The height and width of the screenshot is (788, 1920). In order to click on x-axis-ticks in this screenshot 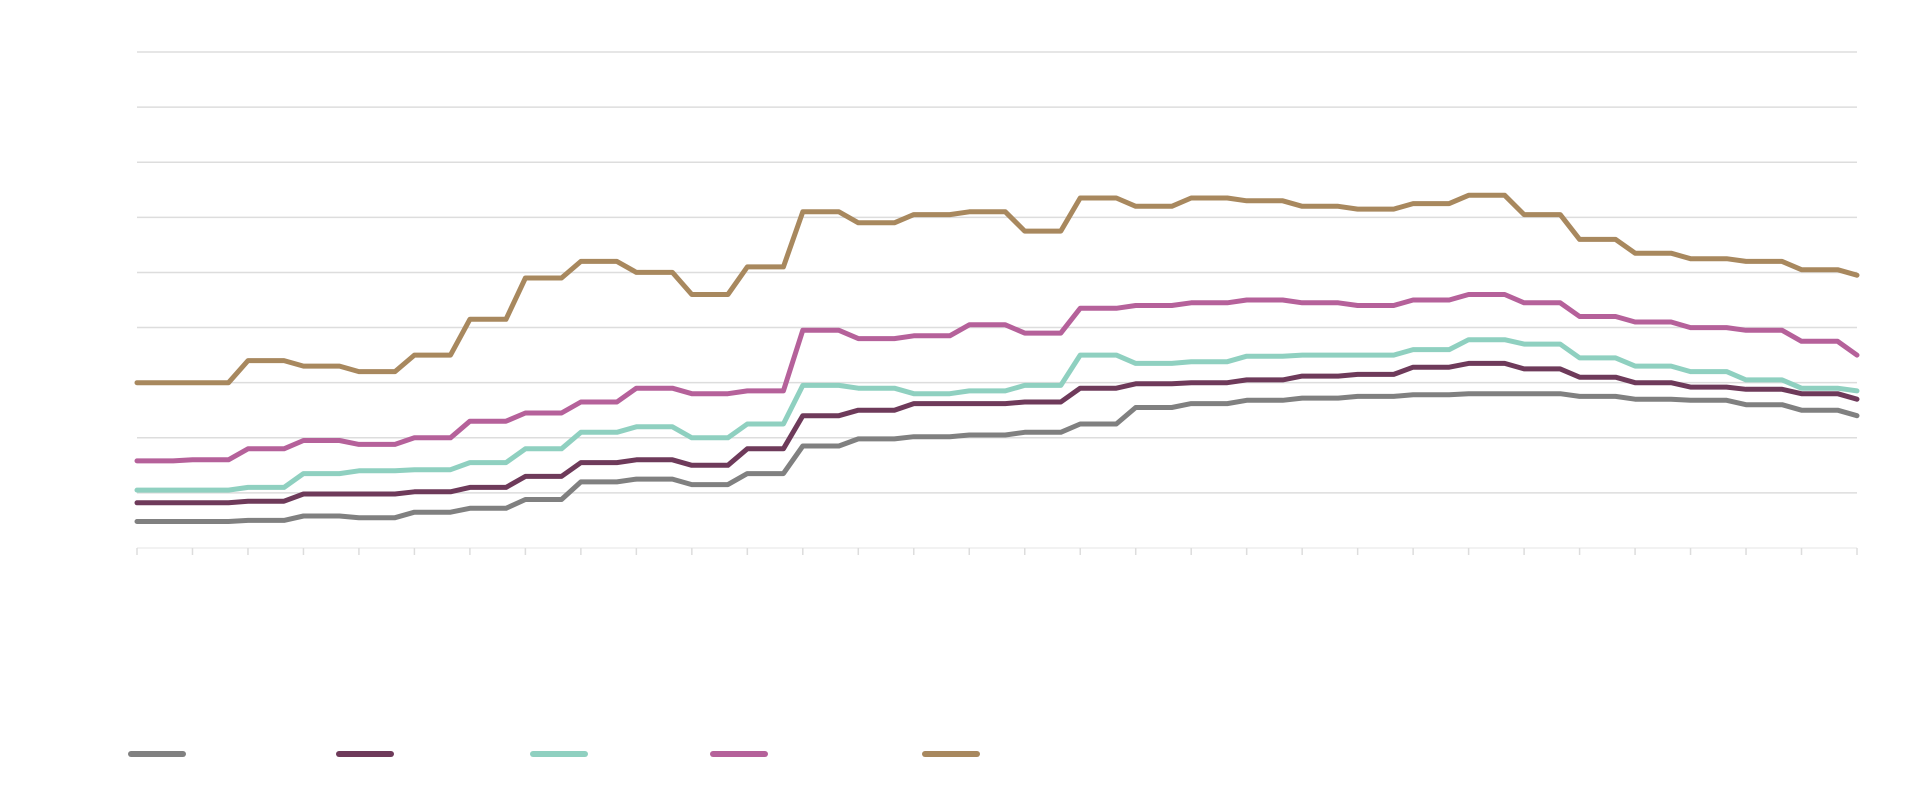, I will do `click(997, 551)`.